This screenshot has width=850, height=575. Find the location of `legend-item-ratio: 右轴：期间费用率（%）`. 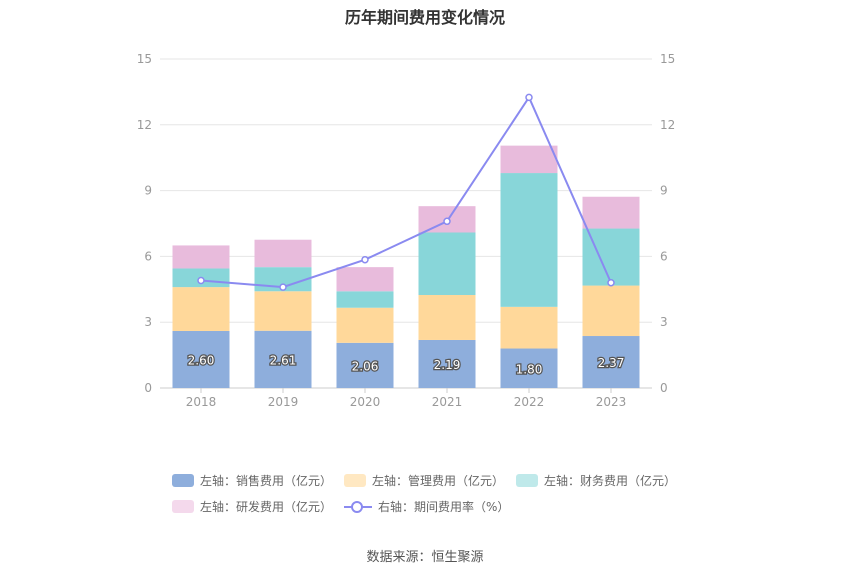

legend-item-ratio: 右轴：期间费用率（%） is located at coordinates (426, 506).